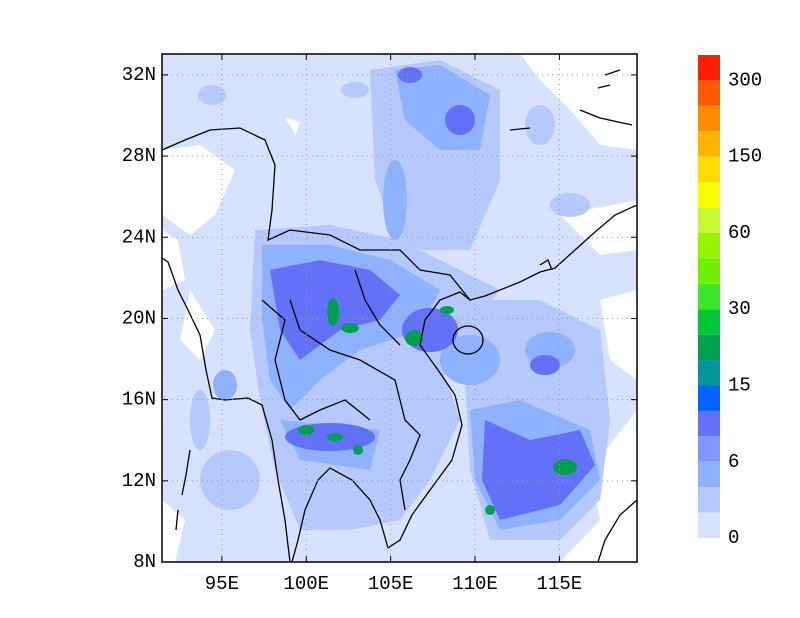  What do you see at coordinates (475, 584) in the screenshot?
I see `x-tick-label: 110E` at bounding box center [475, 584].